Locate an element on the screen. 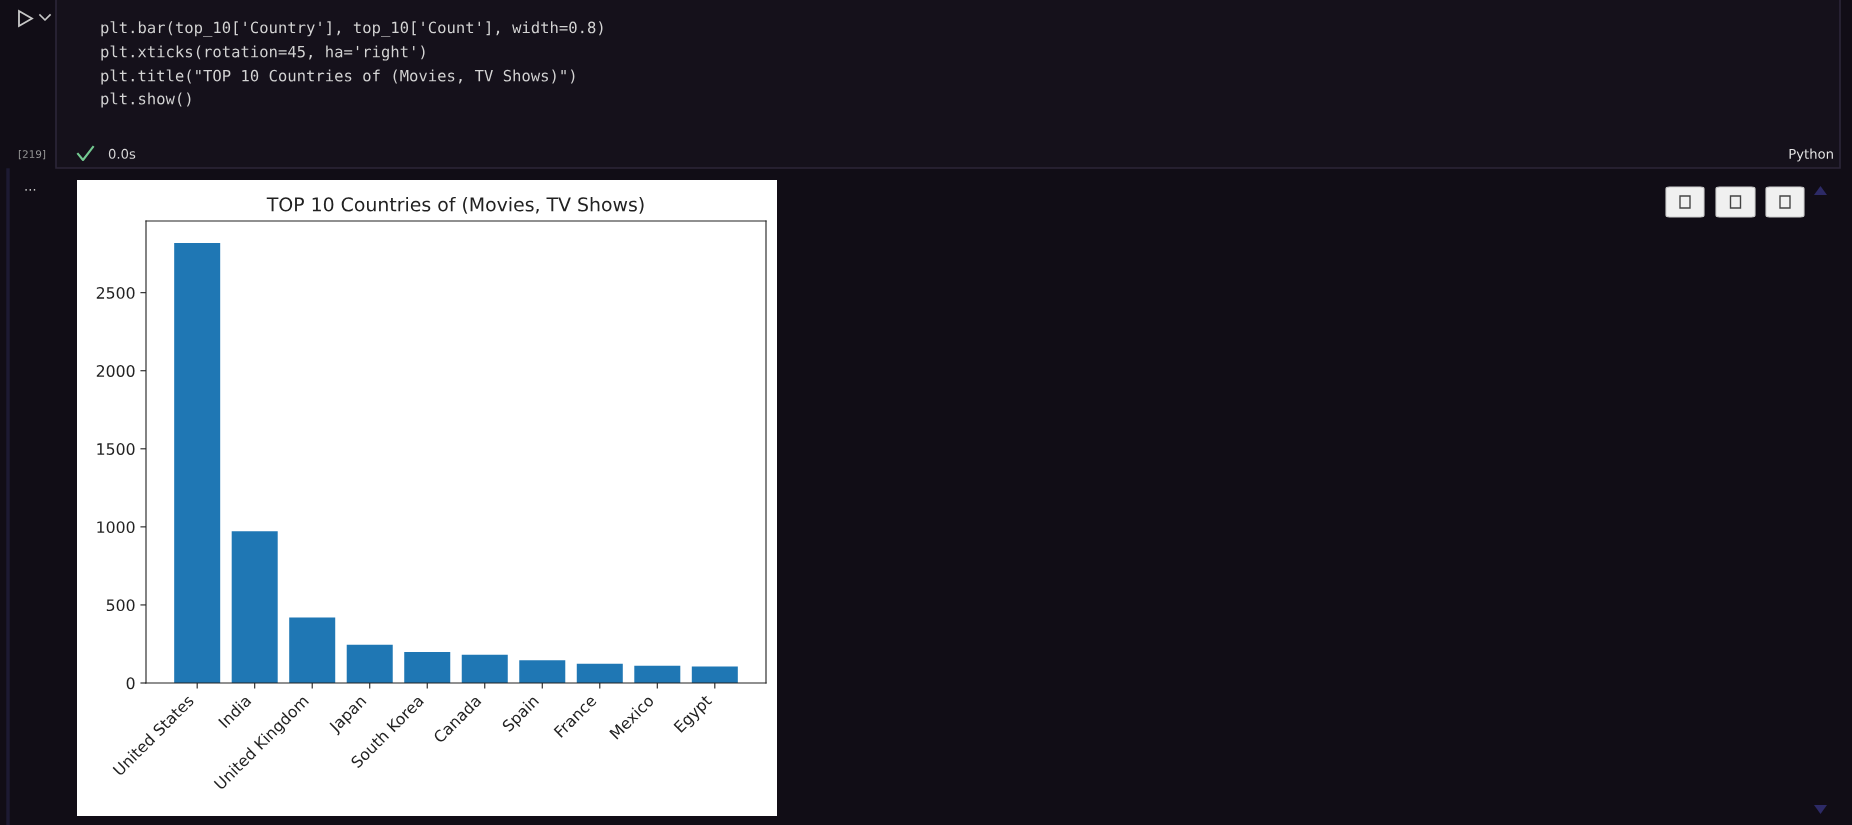 The width and height of the screenshot is (1852, 825). text: plt.bar(top_10['Country'], top_10['Count'], width=0.8) is located at coordinates (352, 29).